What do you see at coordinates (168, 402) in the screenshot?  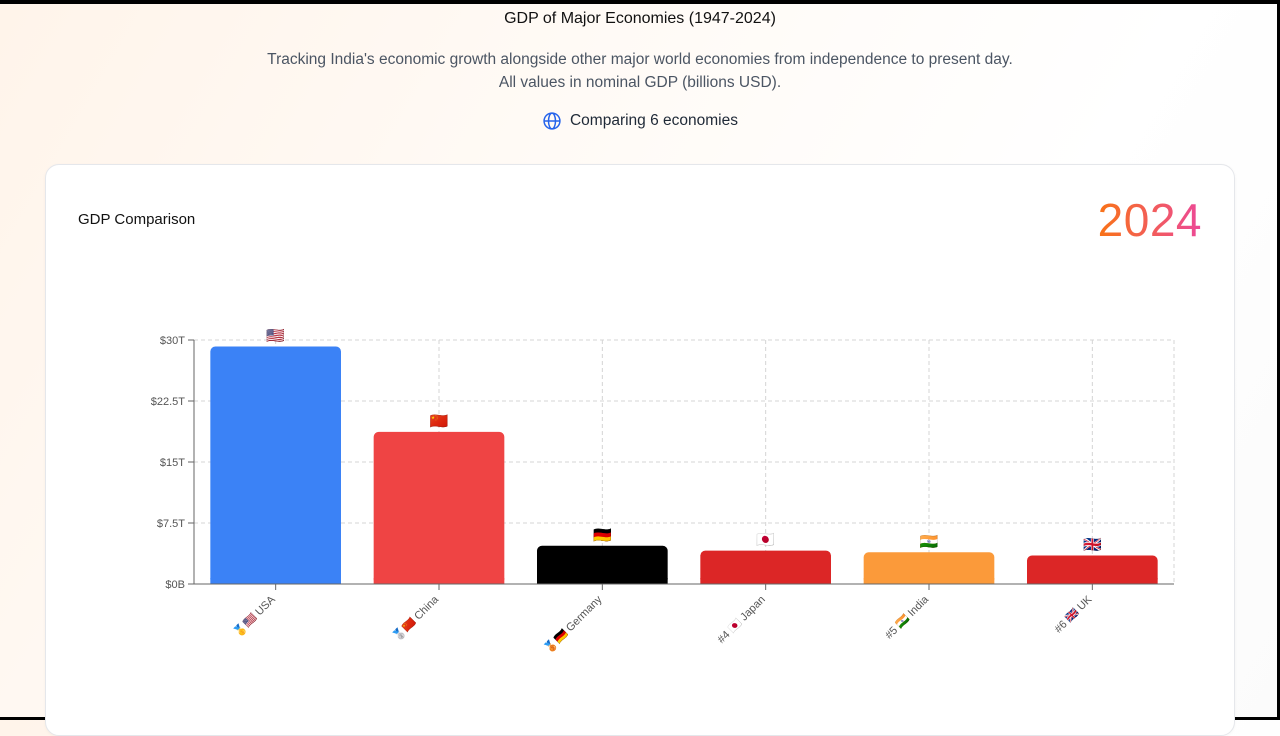 I see `y-tick-label: $22.5T` at bounding box center [168, 402].